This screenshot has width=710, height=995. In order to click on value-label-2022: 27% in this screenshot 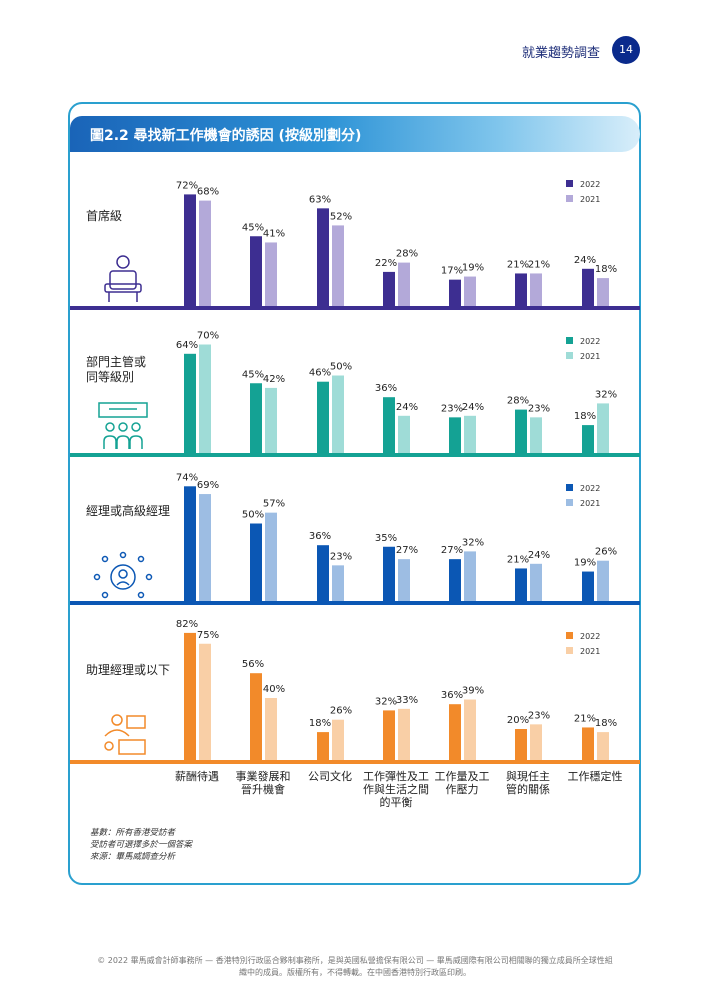, I will do `click(452, 550)`.